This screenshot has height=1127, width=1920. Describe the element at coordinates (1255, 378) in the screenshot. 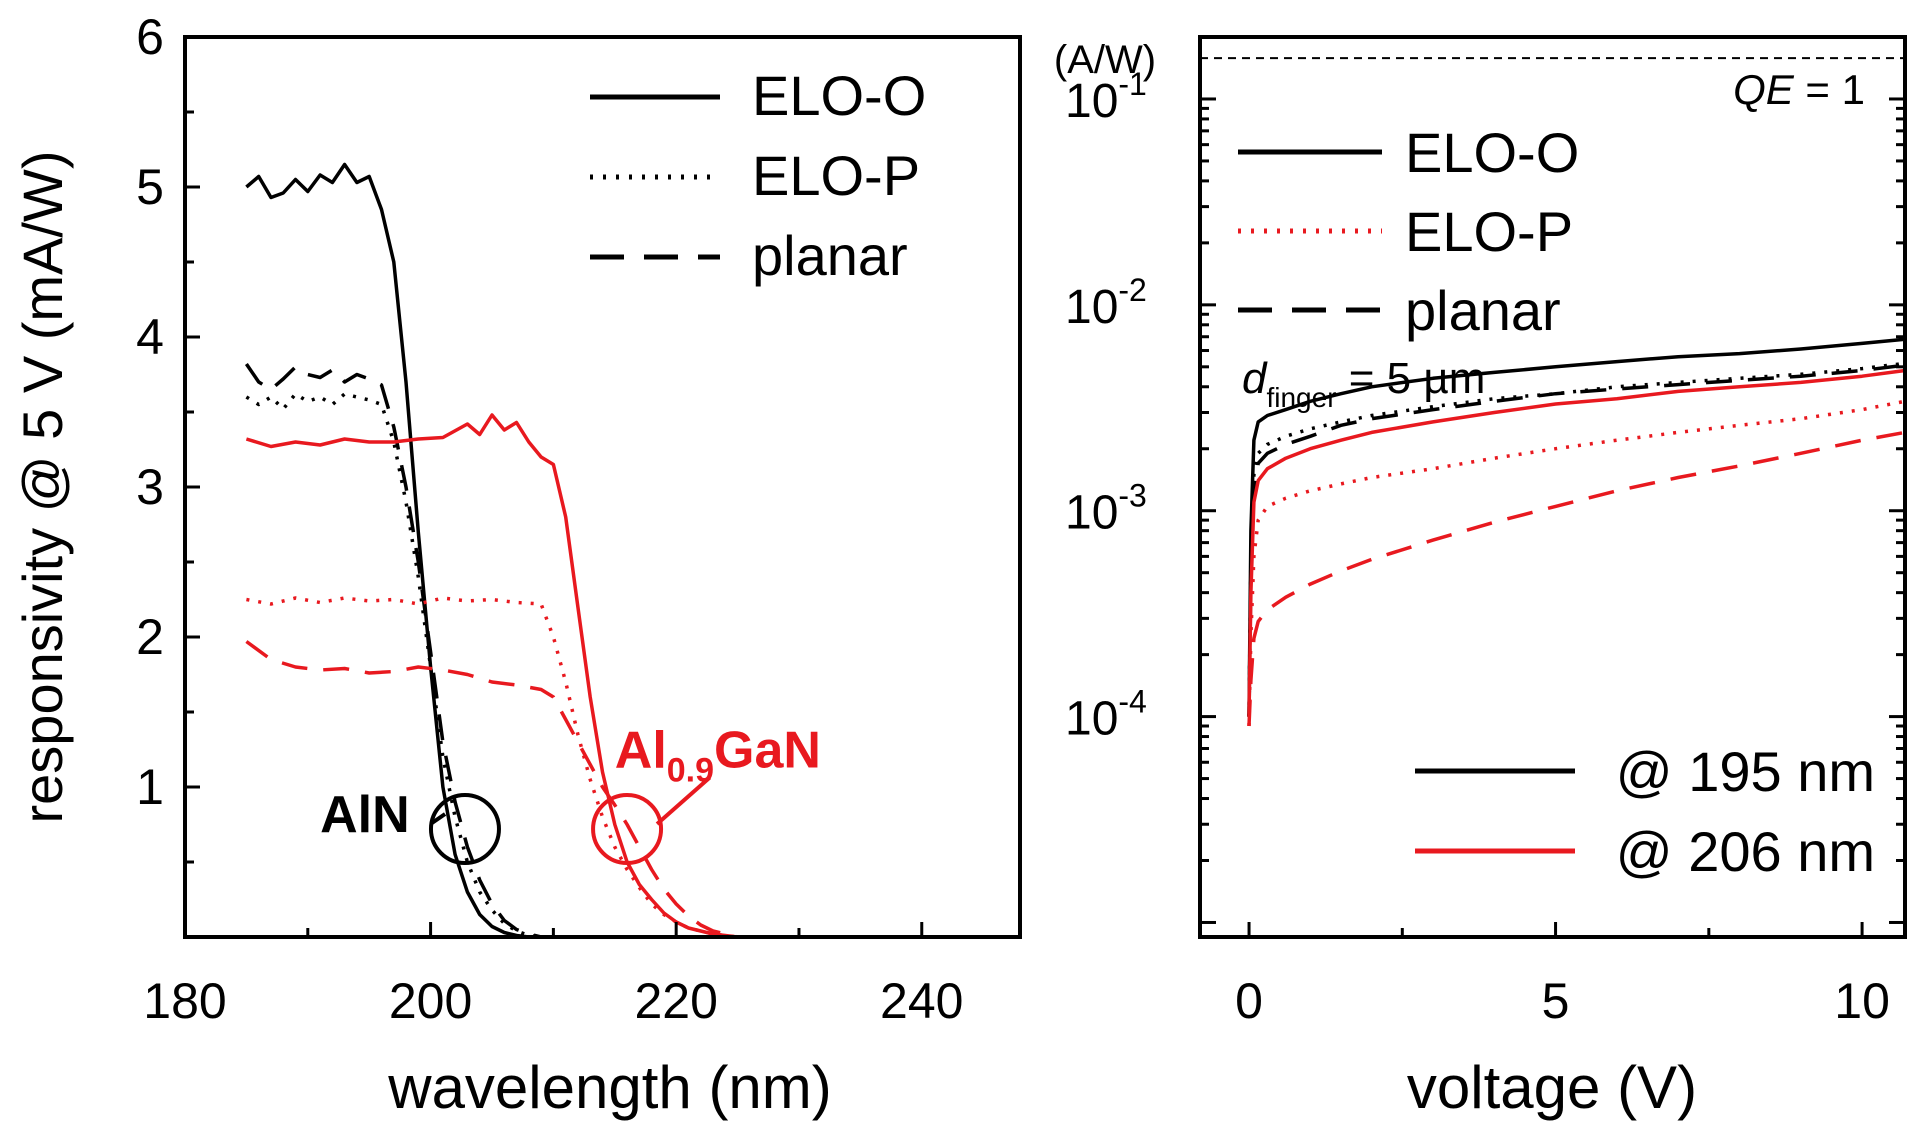

I see `dfinger-italic: d` at that location.